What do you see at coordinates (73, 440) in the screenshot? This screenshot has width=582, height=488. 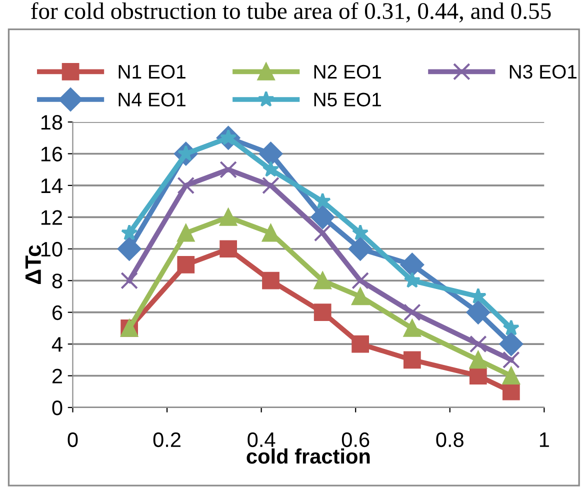 I see `x-tick-label: 0` at bounding box center [73, 440].